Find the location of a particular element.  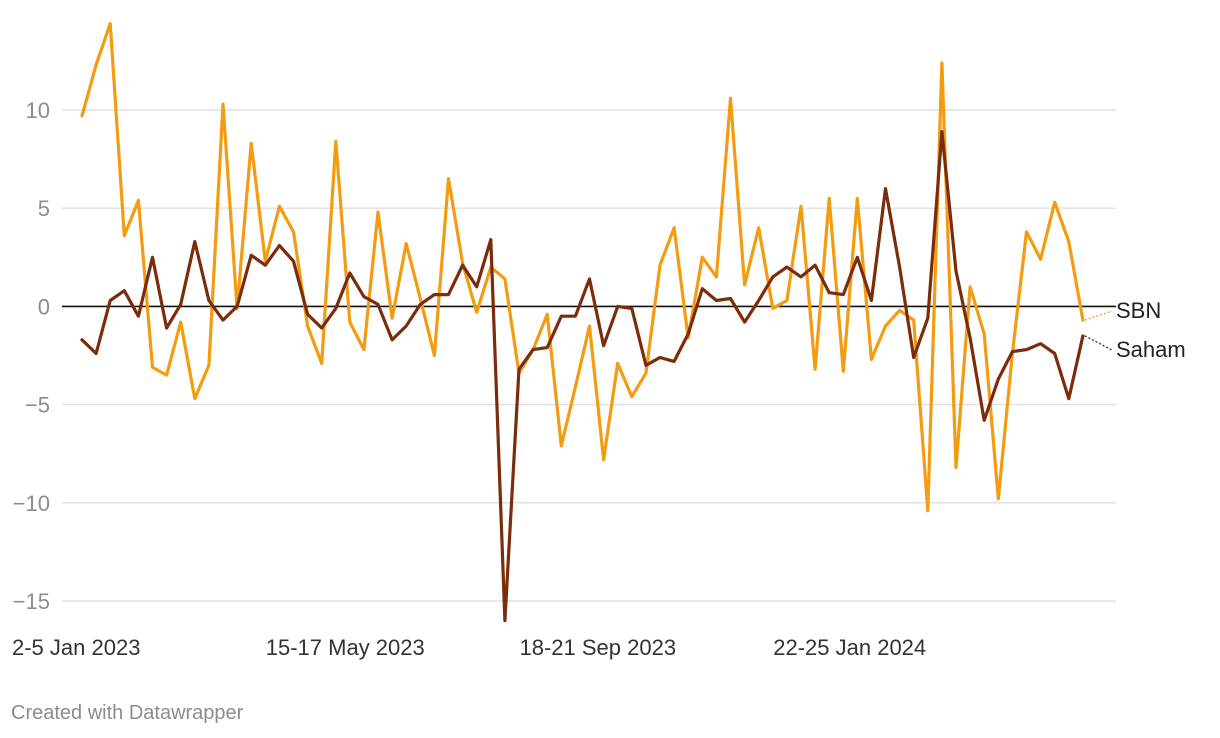

series-labels: SBN Saham is located at coordinates (1135, 330).